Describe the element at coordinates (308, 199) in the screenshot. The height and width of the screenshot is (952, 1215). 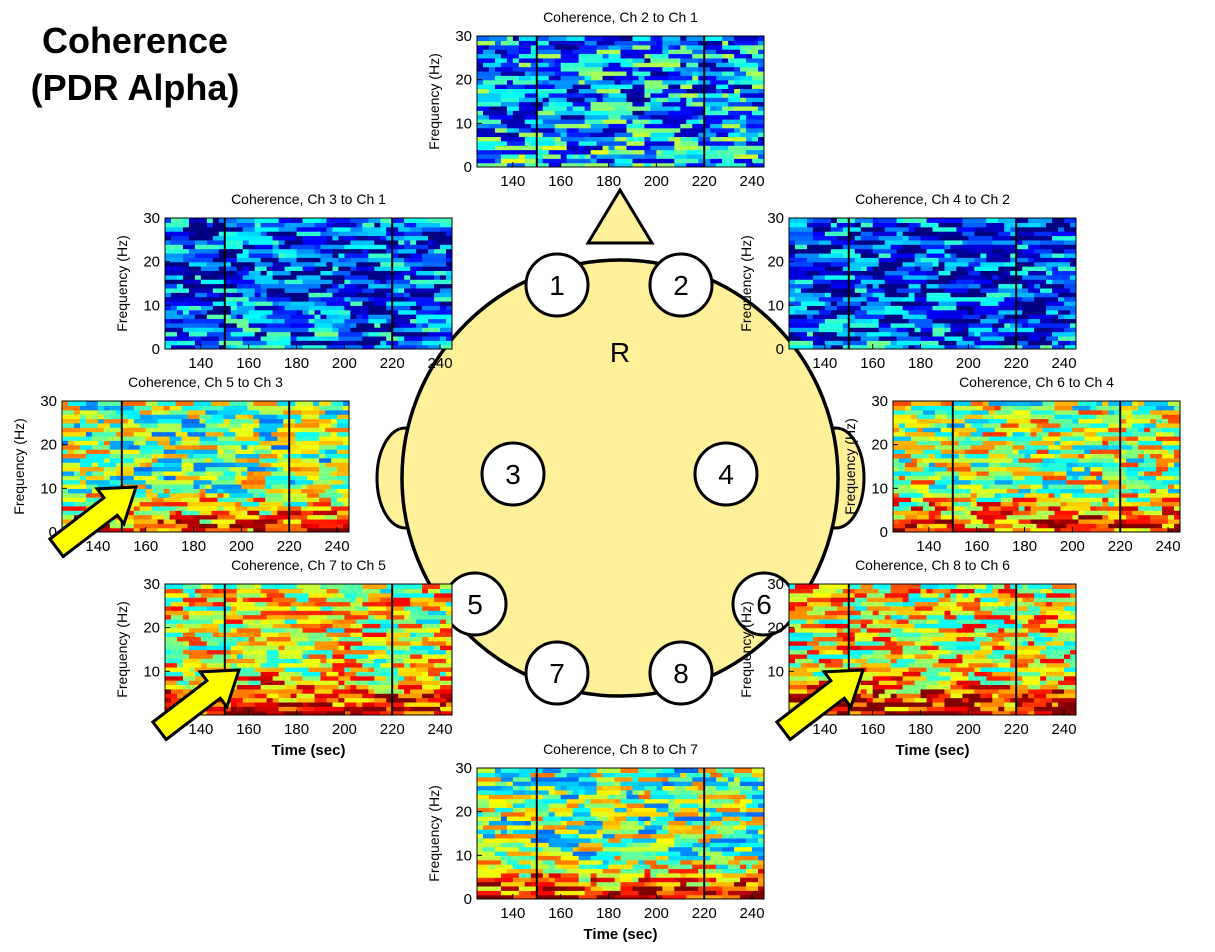
I see `panel-title: Coherence, Ch 3 to Ch 1` at that location.